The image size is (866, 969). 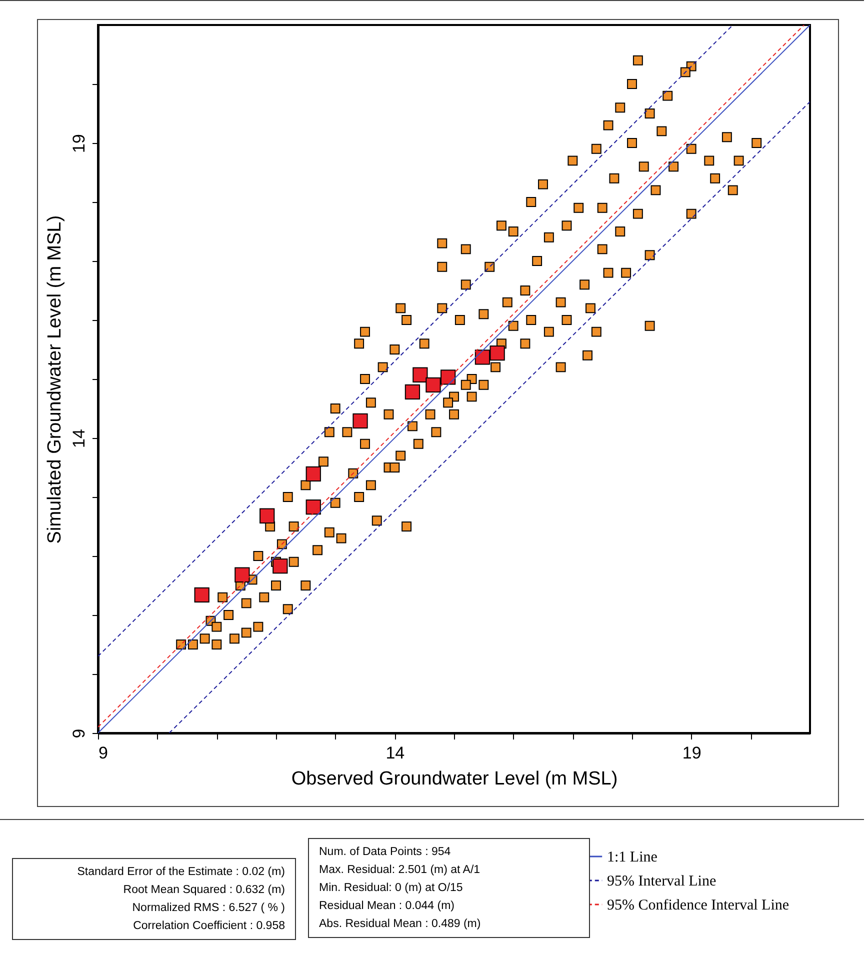 I want to click on y-tick-label: 9, so click(x=79, y=733).